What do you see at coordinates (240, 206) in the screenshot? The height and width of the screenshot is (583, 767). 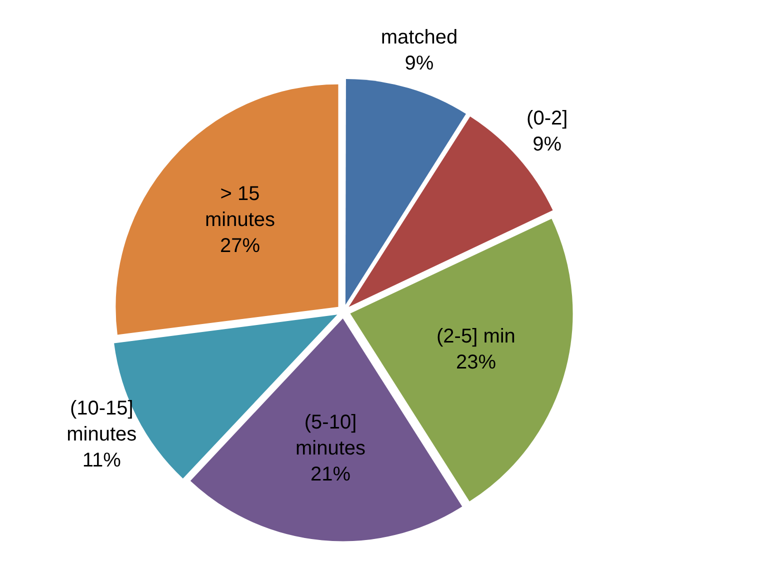 I see `slice-label: > 15 minutes` at bounding box center [240, 206].